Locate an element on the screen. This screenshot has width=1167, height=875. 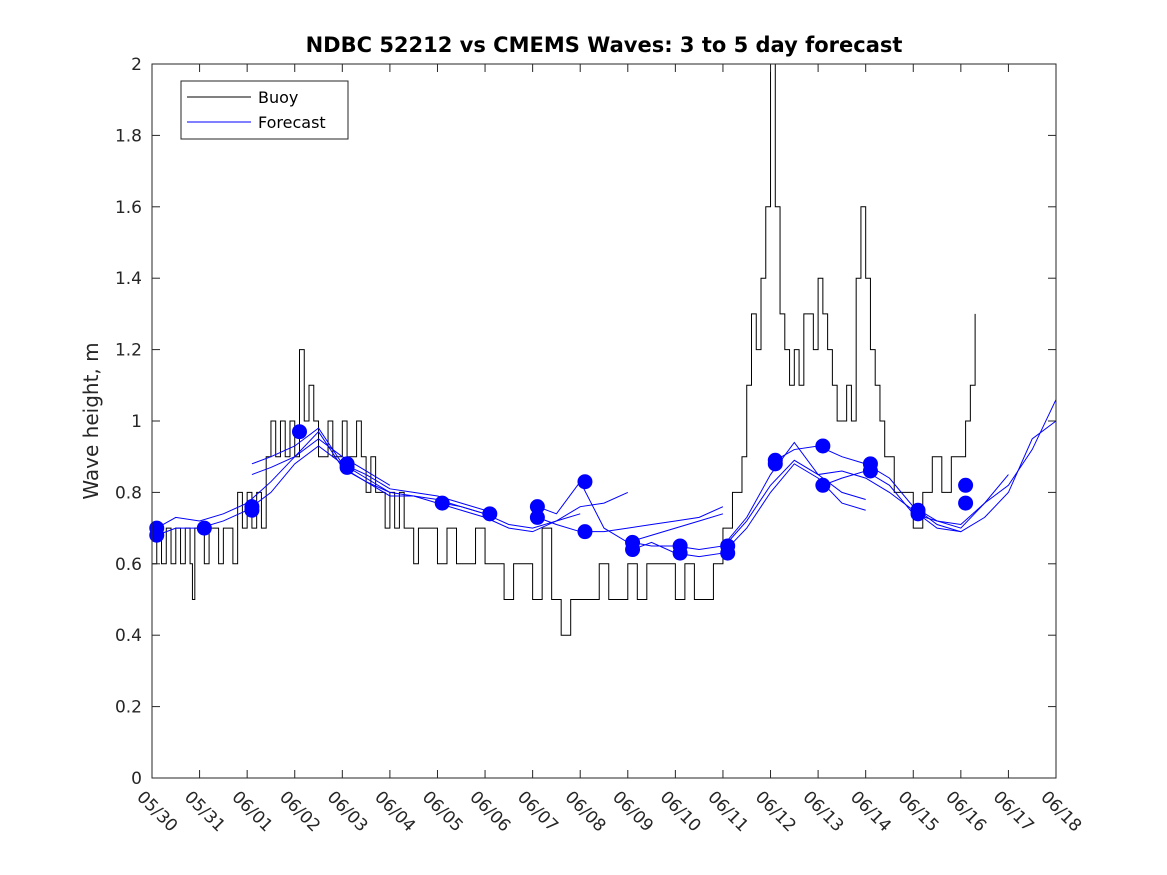
forecast-markers is located at coordinates (561, 492).